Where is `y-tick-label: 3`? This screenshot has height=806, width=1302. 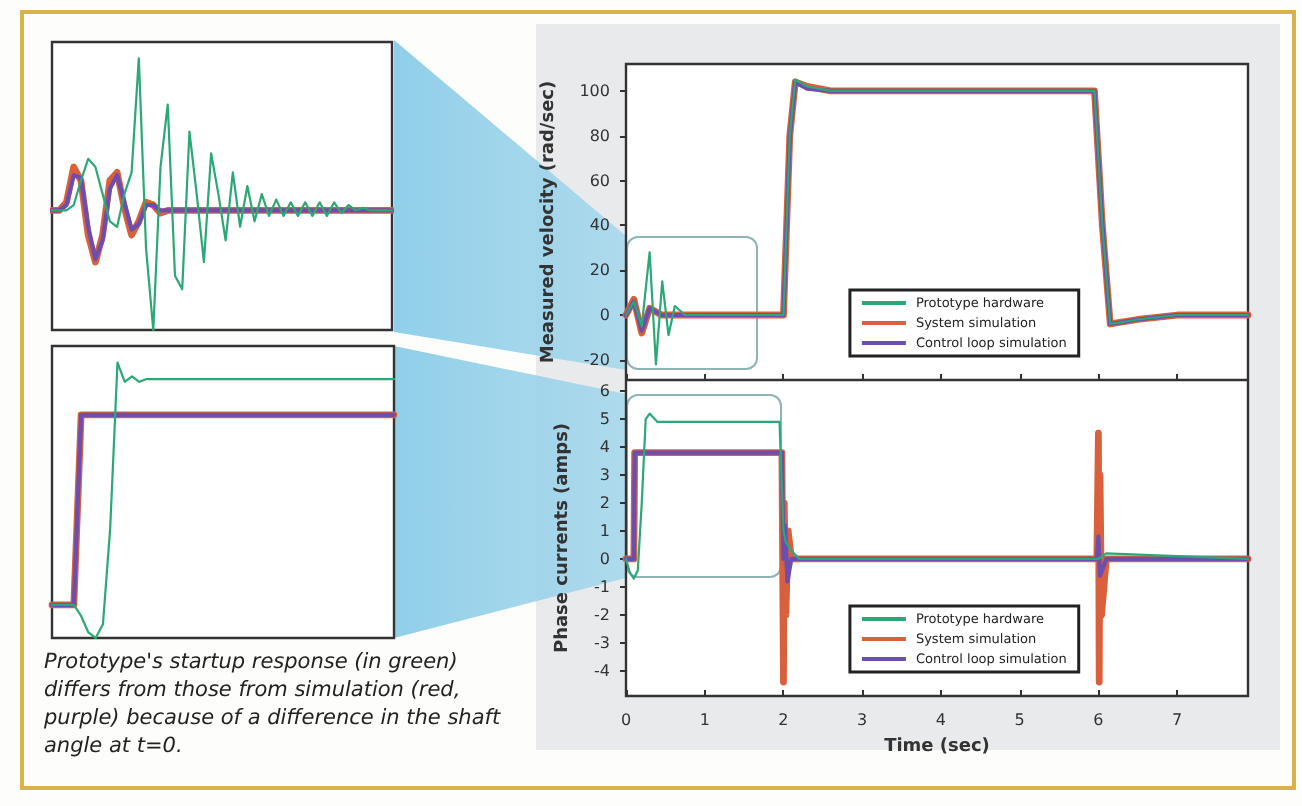 y-tick-label: 3 is located at coordinates (604, 475).